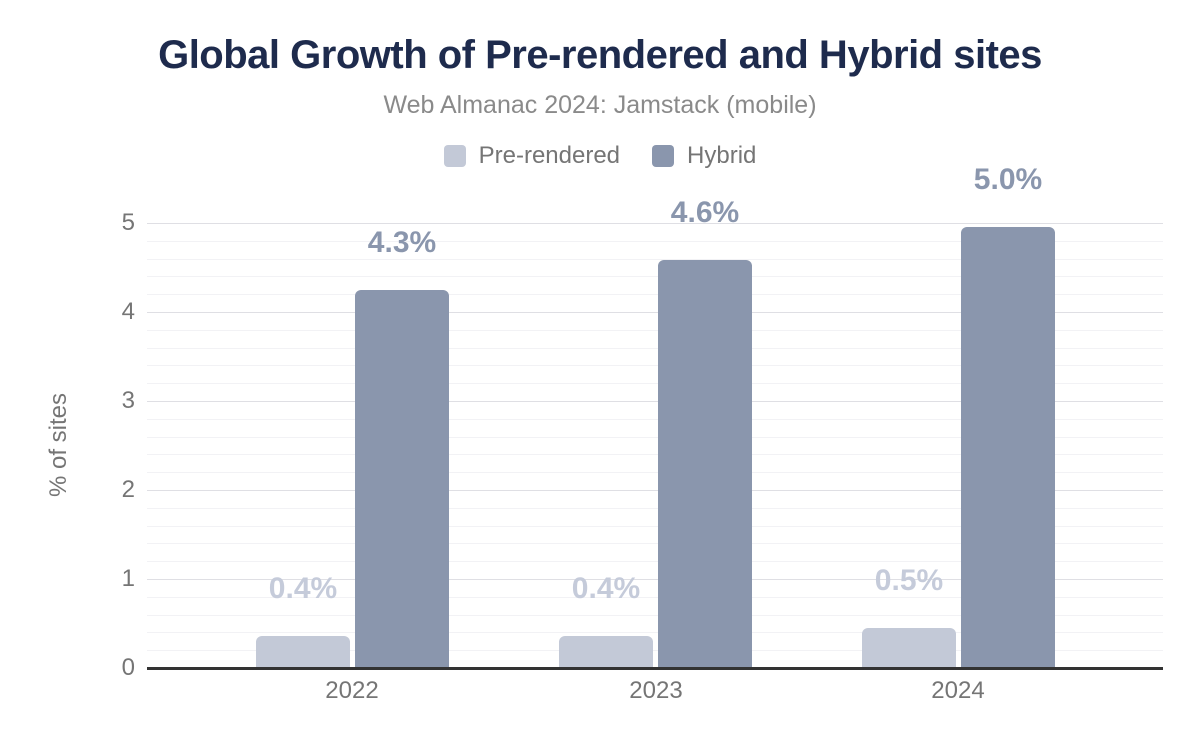 The height and width of the screenshot is (742, 1200). I want to click on legend: Pre-rendered Hybrid, so click(600, 156).